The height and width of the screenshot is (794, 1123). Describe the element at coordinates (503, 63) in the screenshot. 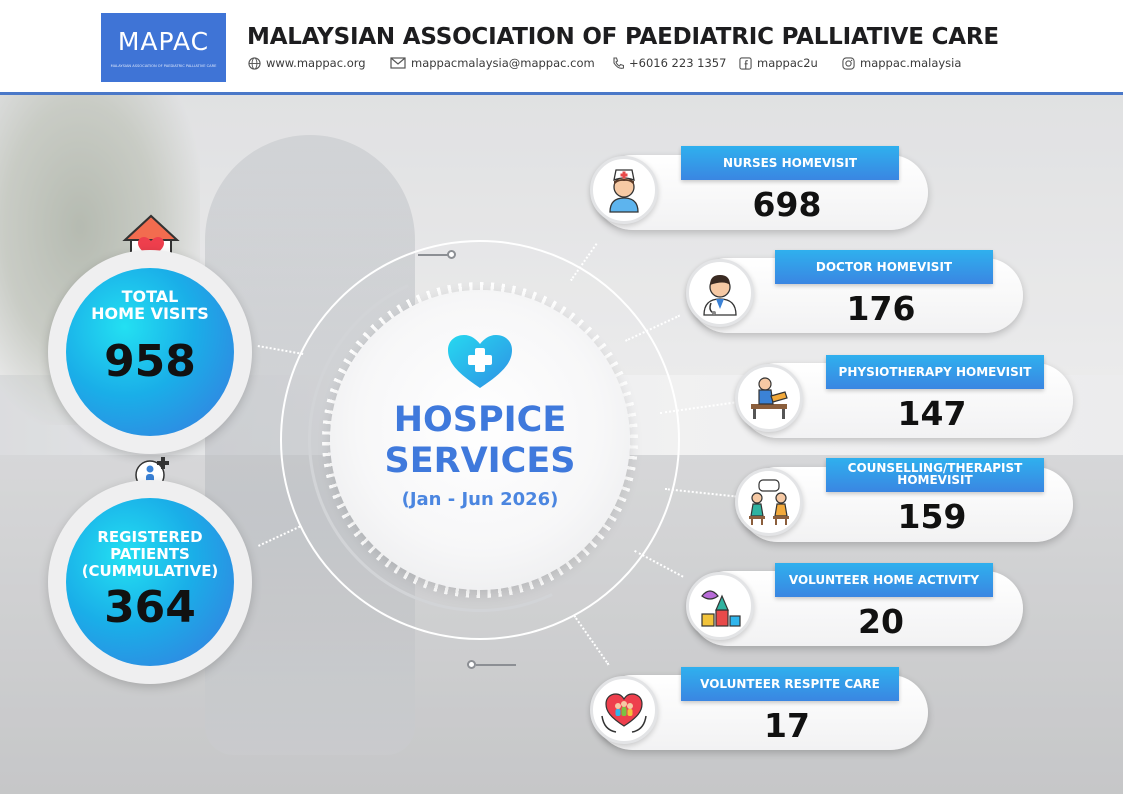

I see `email-text: mappacmalaysia@mappac.com` at that location.